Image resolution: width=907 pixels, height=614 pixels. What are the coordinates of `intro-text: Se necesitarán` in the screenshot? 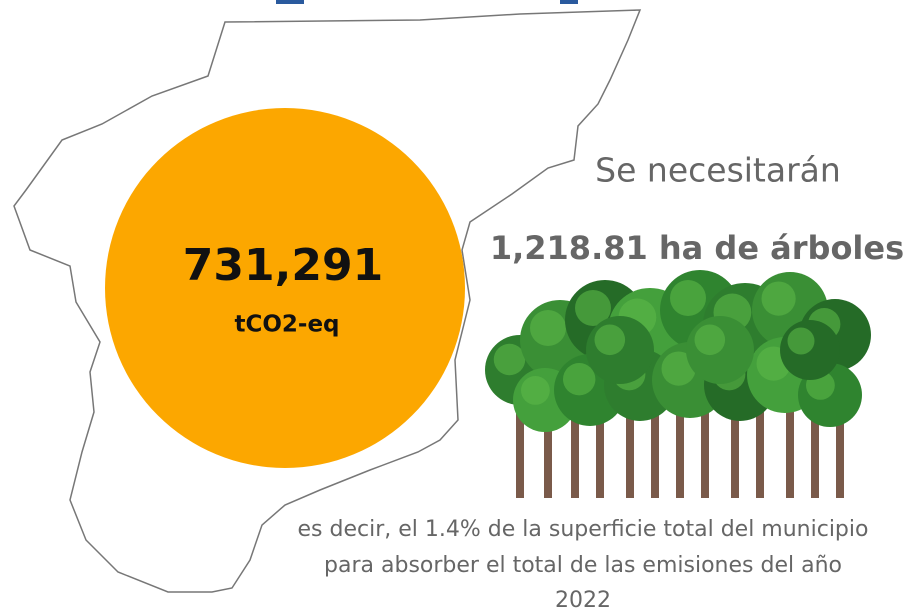 It's located at (718, 170).